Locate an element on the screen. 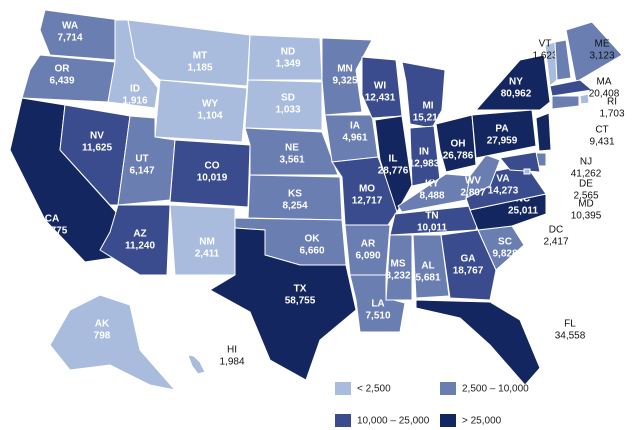  state-value: 5,681 is located at coordinates (427, 278).